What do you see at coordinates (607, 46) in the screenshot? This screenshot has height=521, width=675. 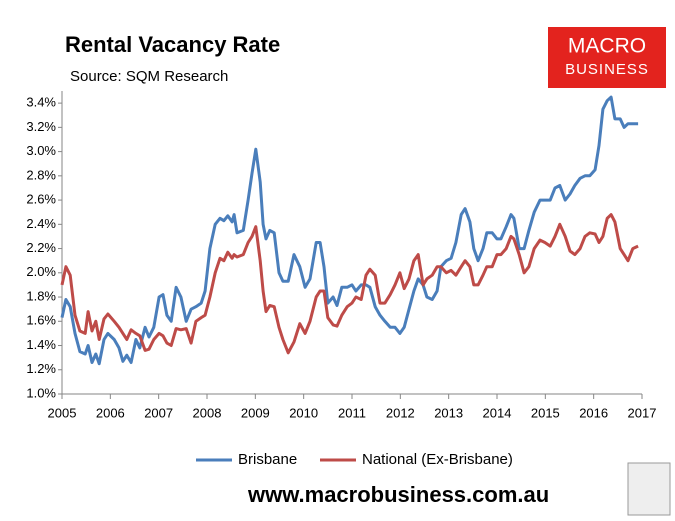 I see `logo-text: MACRO` at bounding box center [607, 46].